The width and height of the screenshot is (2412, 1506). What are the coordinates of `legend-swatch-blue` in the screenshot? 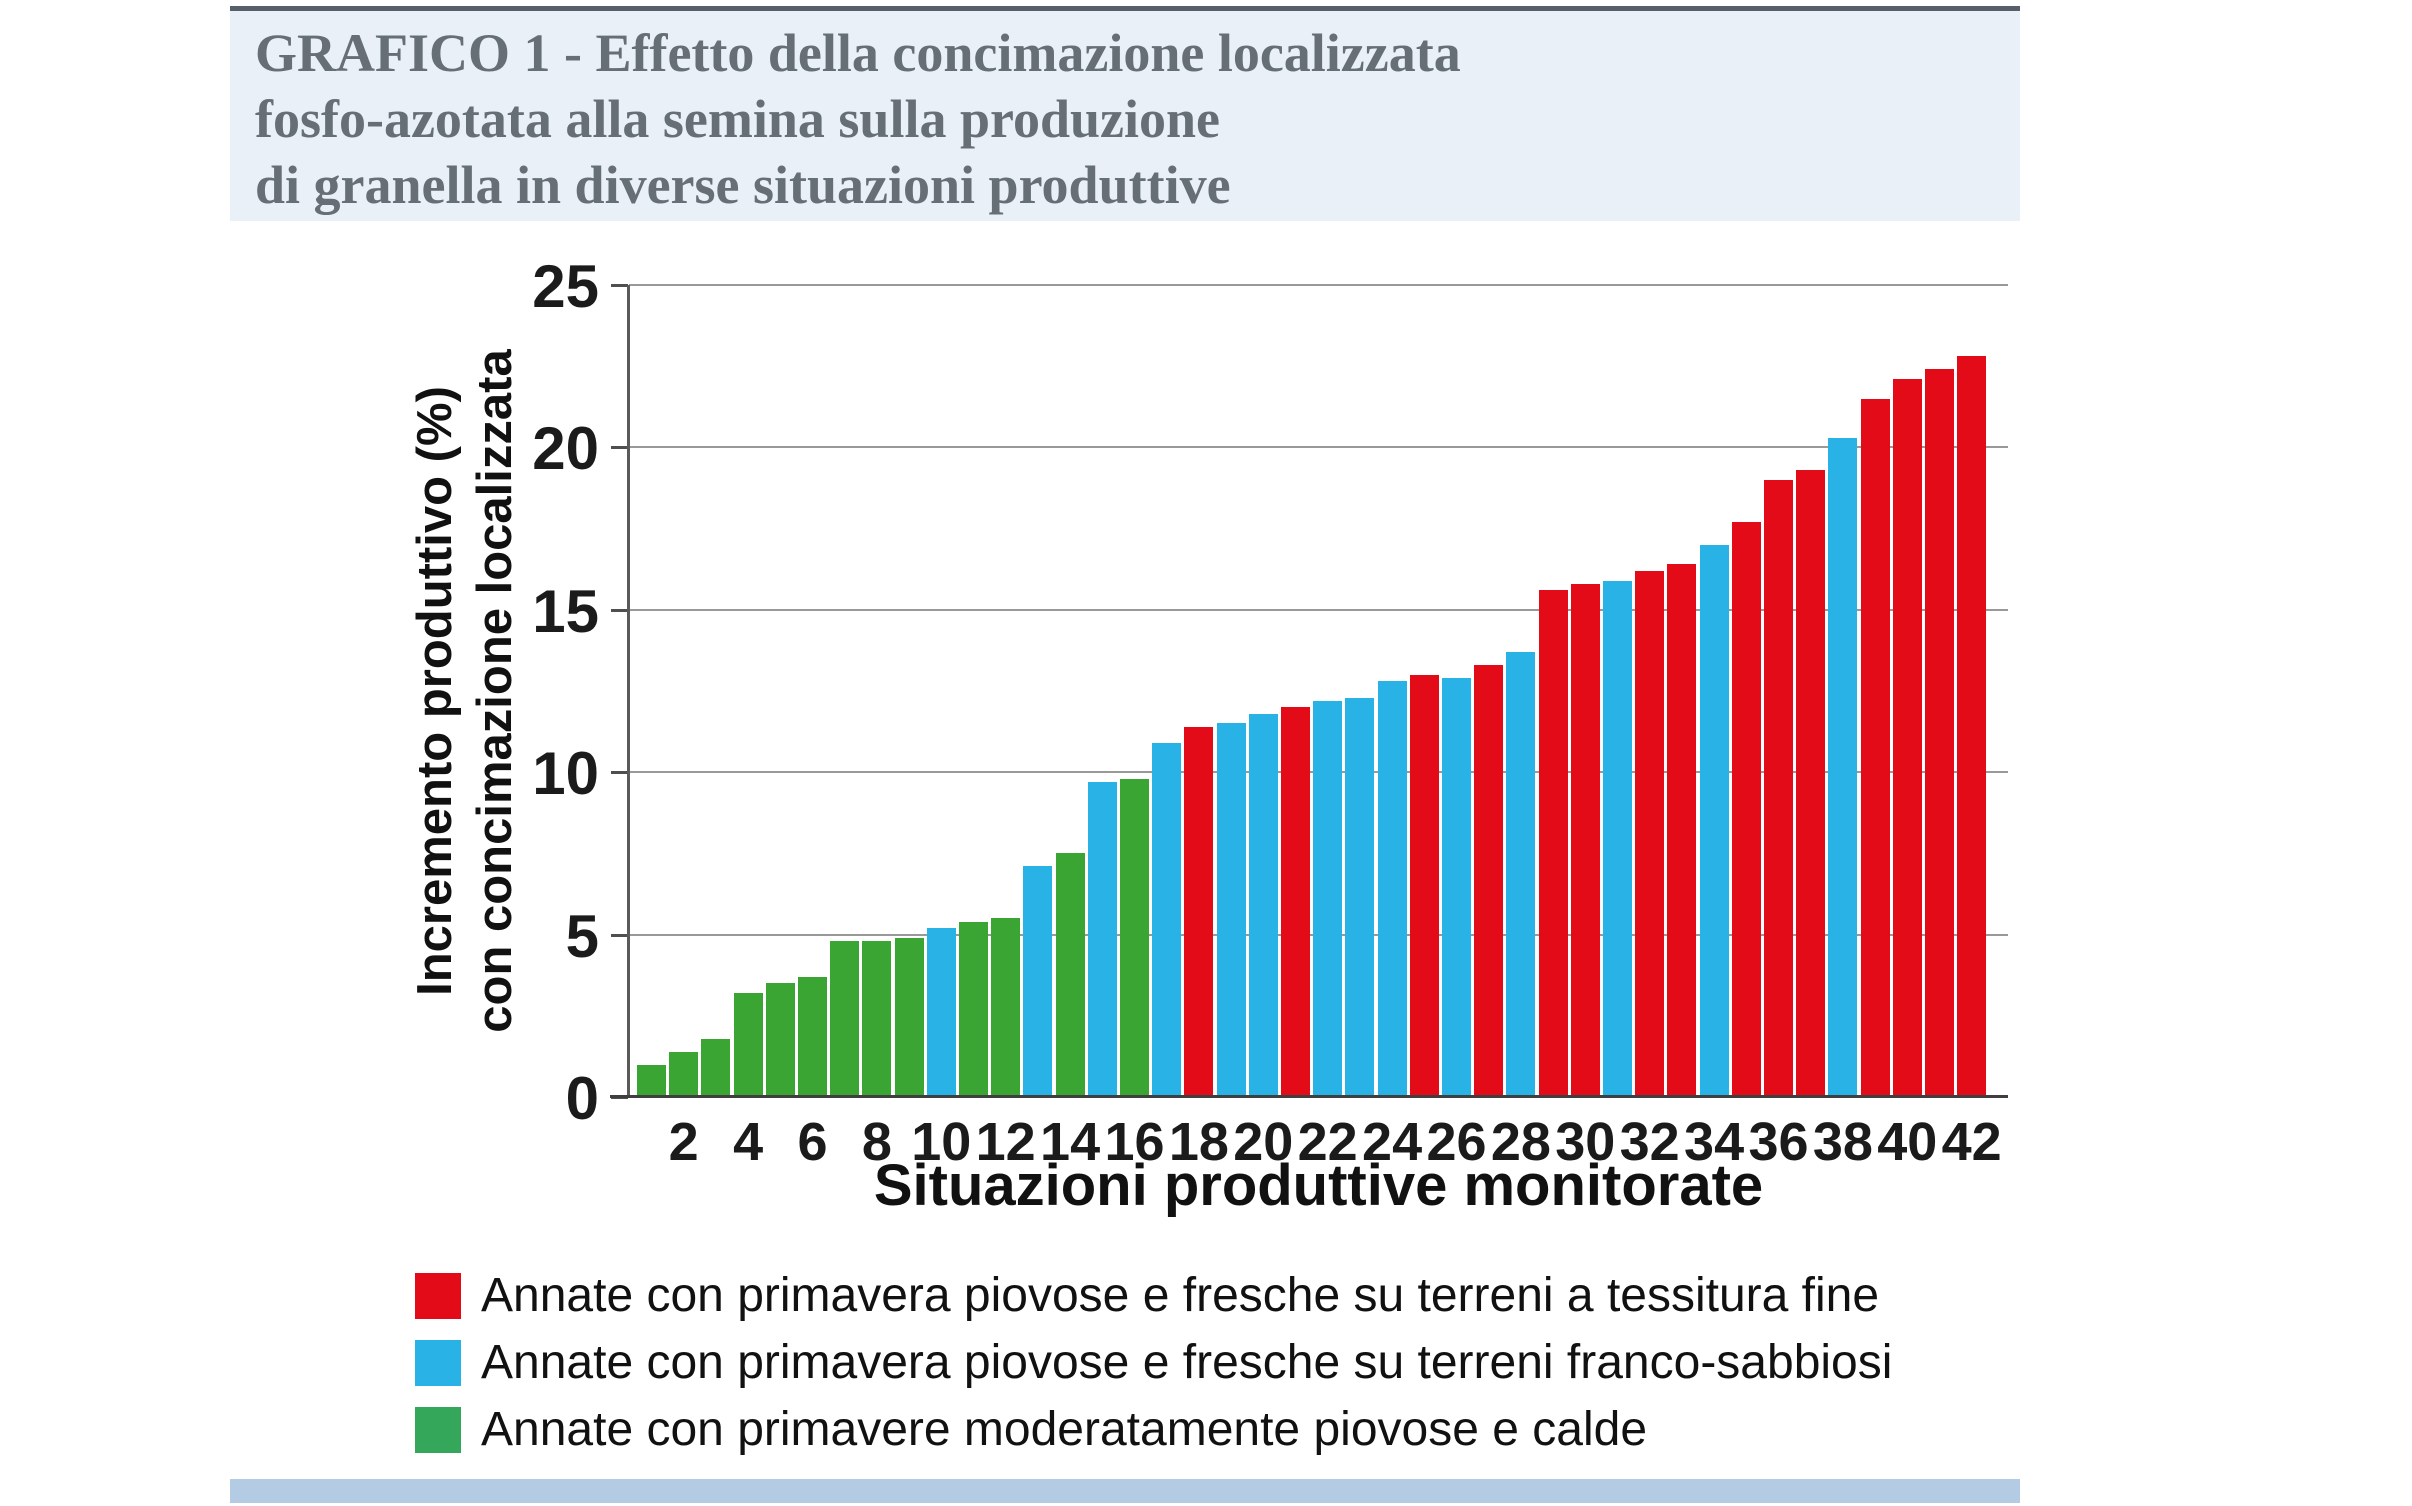 It's located at (438, 1362).